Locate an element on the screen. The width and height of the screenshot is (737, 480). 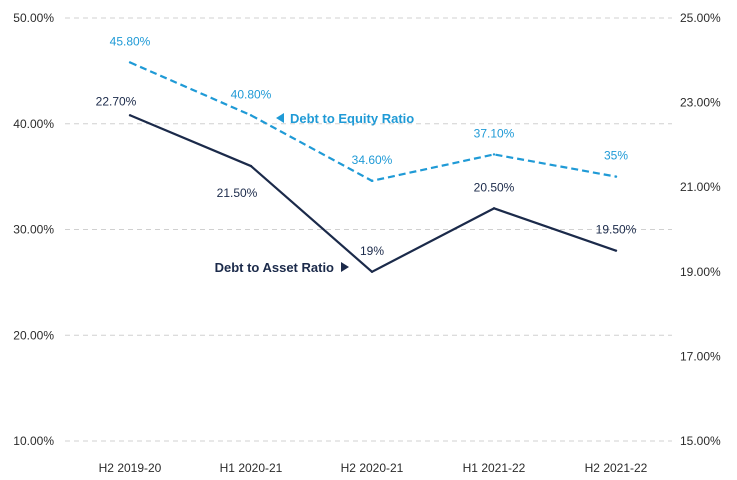
data-label: 45.80% is located at coordinates (130, 41).